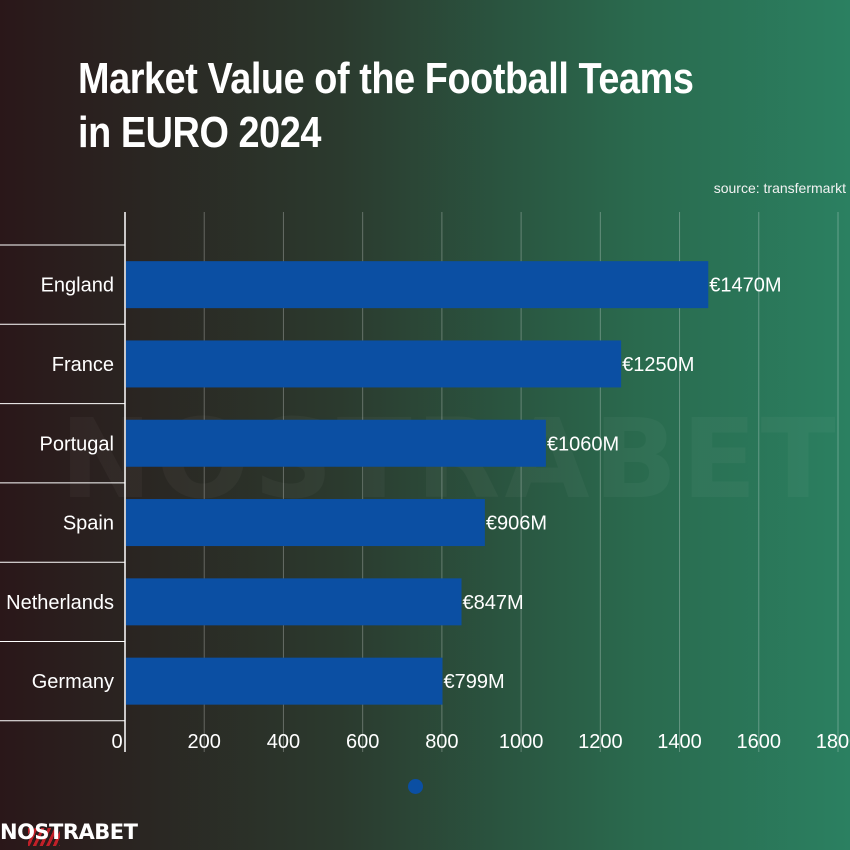 This screenshot has height=850, width=850. I want to click on logo-text: NOSTRABET, so click(69, 832).